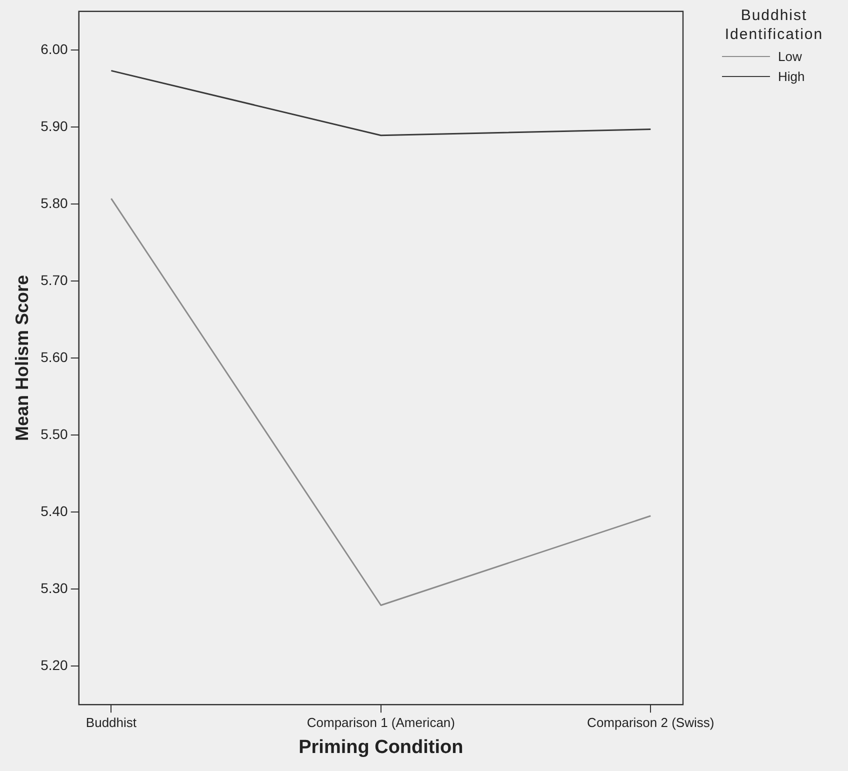  Describe the element at coordinates (650, 722) in the screenshot. I see `x-tick-label: Comparison 2 (Swiss)` at that location.